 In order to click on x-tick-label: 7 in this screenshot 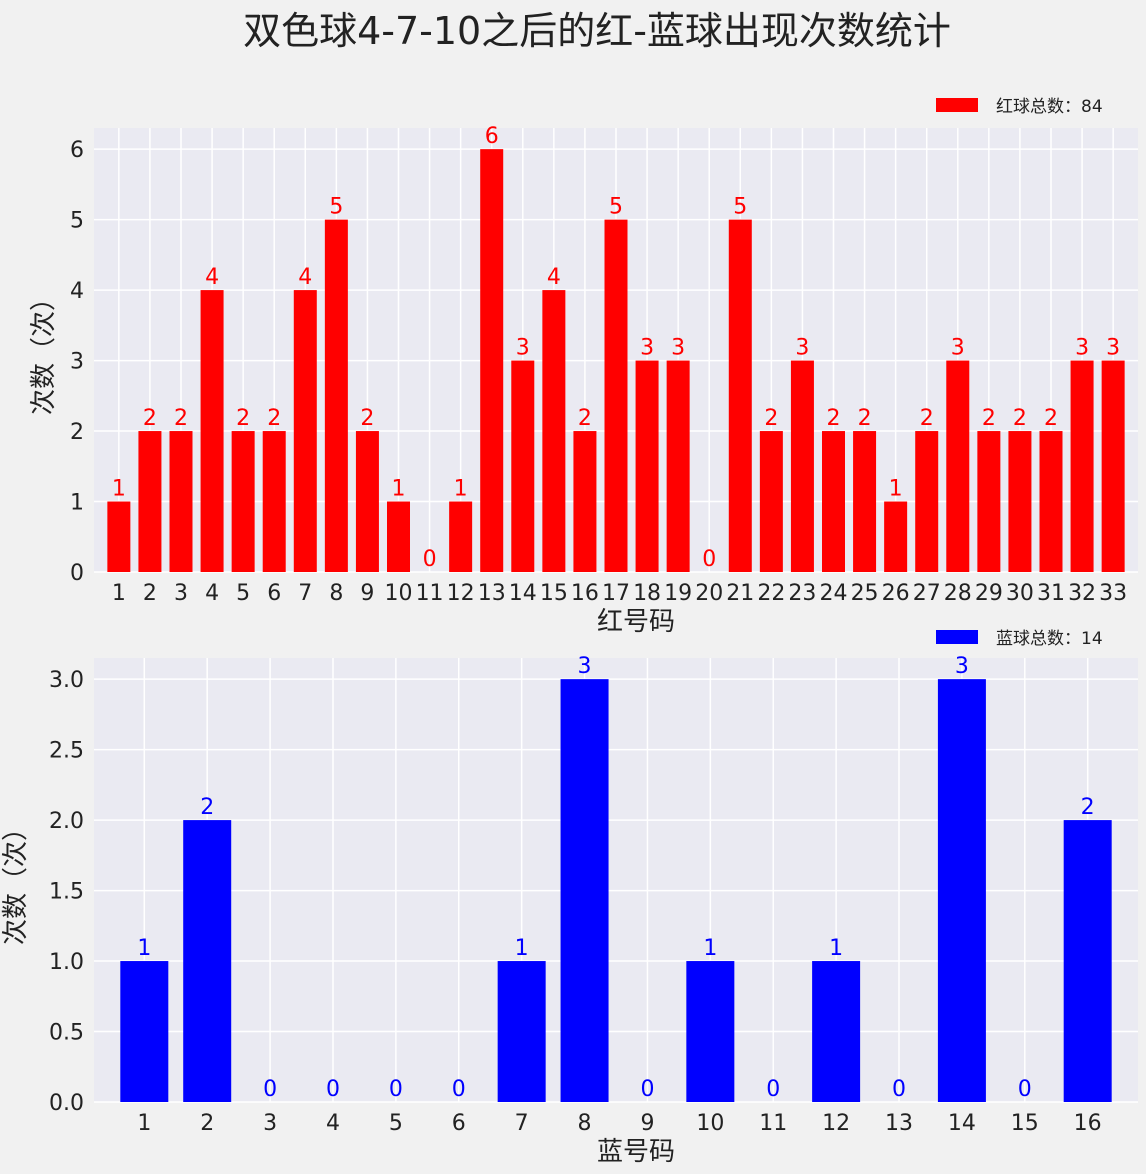, I will do `click(305, 593)`.